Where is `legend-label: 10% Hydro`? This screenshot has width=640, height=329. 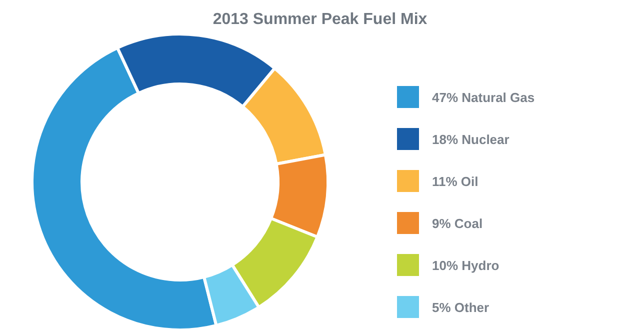
legend-label: 10% Hydro is located at coordinates (466, 265).